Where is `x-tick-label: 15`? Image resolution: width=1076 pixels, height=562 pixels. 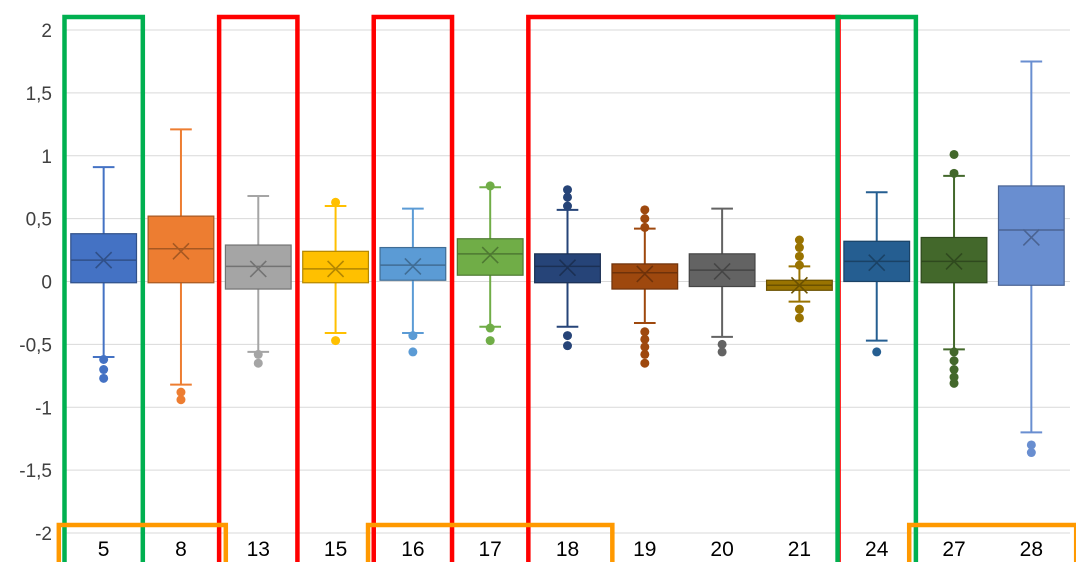
x-tick-label: 15 is located at coordinates (335, 549).